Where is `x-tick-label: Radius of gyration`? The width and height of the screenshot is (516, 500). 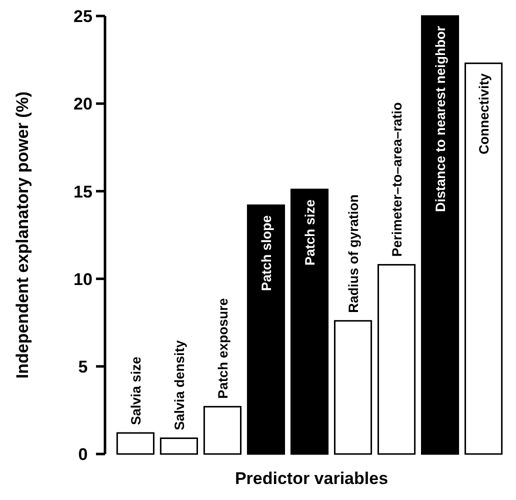 x-tick-label: Radius of gyration is located at coordinates (353, 253).